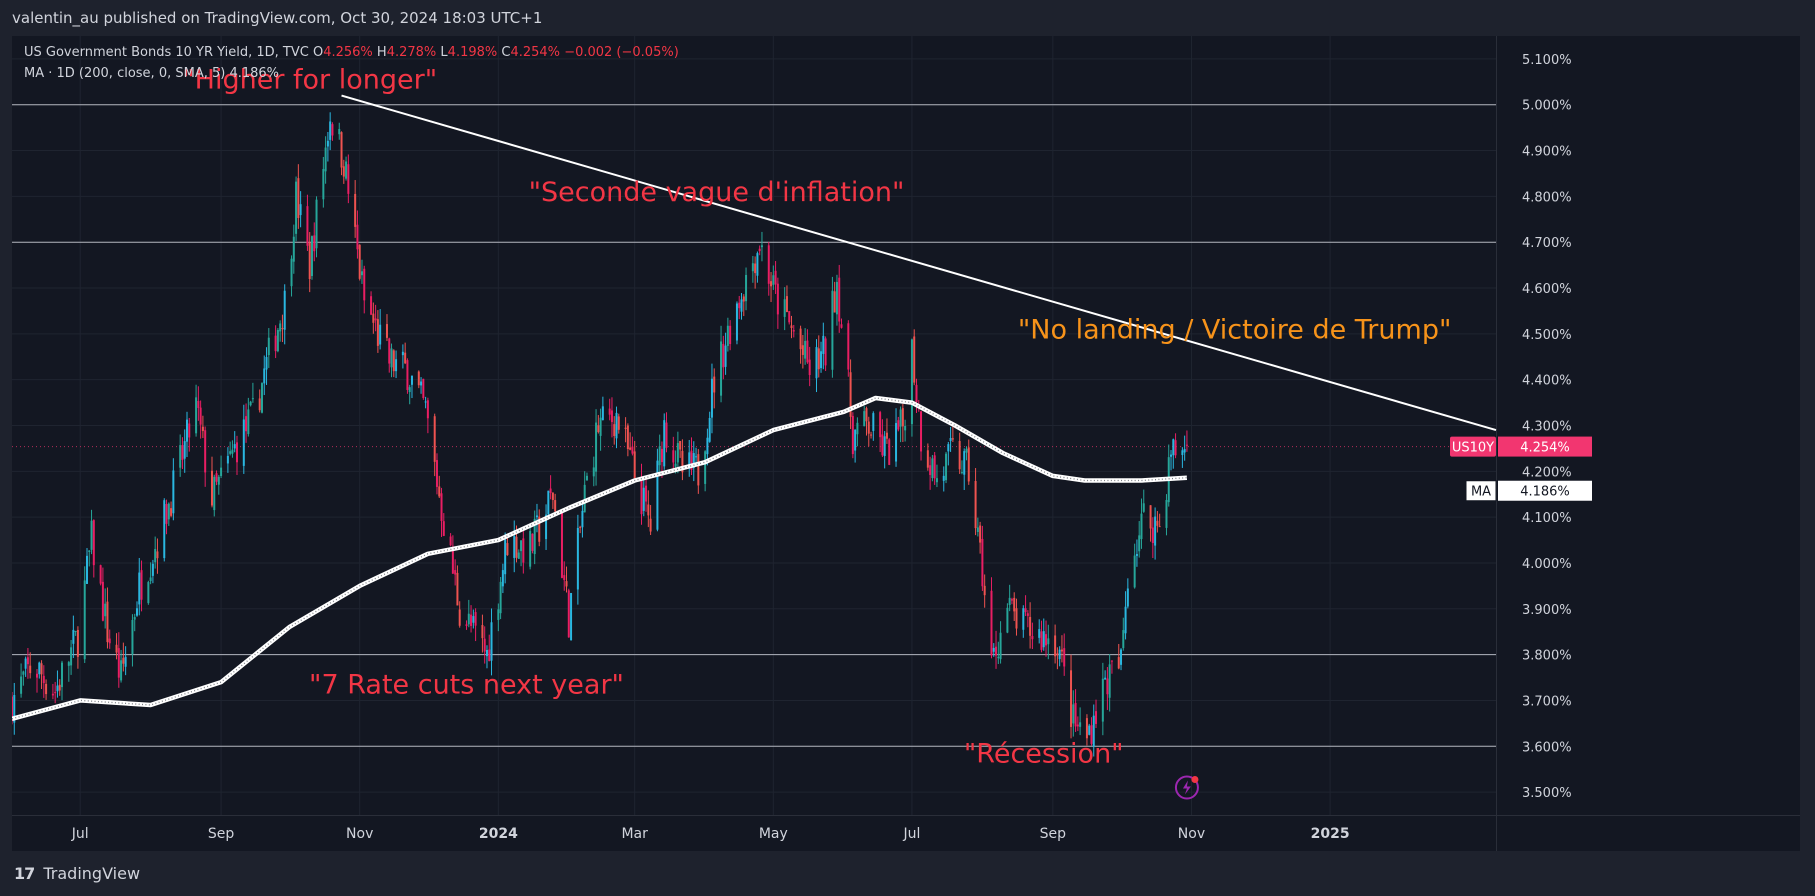 Image resolution: width=1815 pixels, height=896 pixels. Describe the element at coordinates (151, 73) in the screenshot. I see `ma-legend: MA · 1D (200, close, 0, SMA, 5) 4.186%` at that location.